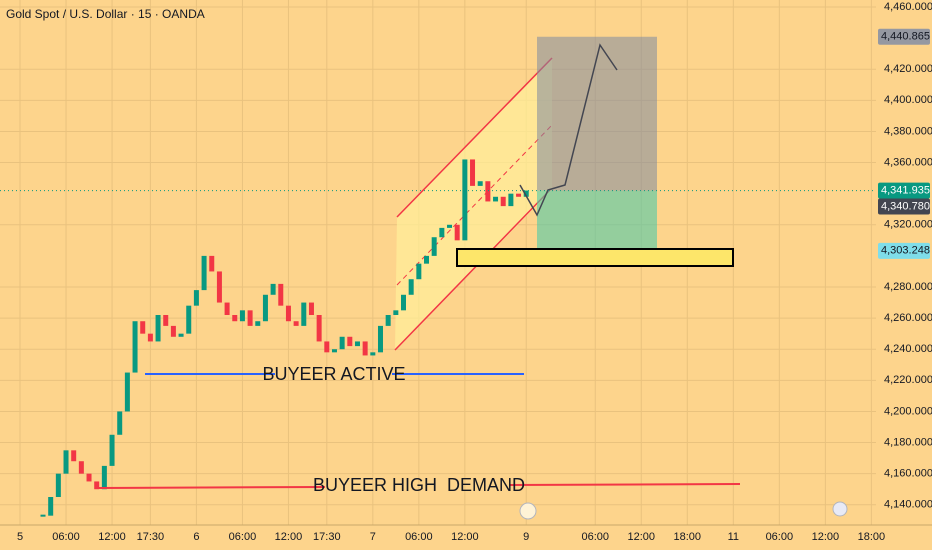  I want to click on price-tag-label: 4,440.865, so click(905, 37).